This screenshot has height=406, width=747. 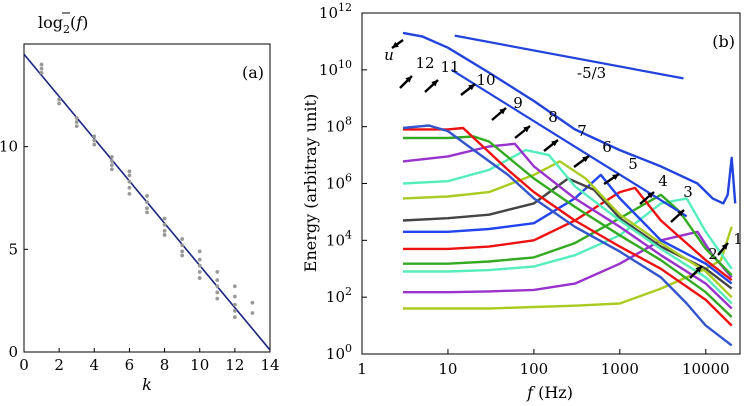 What do you see at coordinates (130, 365) in the screenshot?
I see `x-tick-label-a: 6` at bounding box center [130, 365].